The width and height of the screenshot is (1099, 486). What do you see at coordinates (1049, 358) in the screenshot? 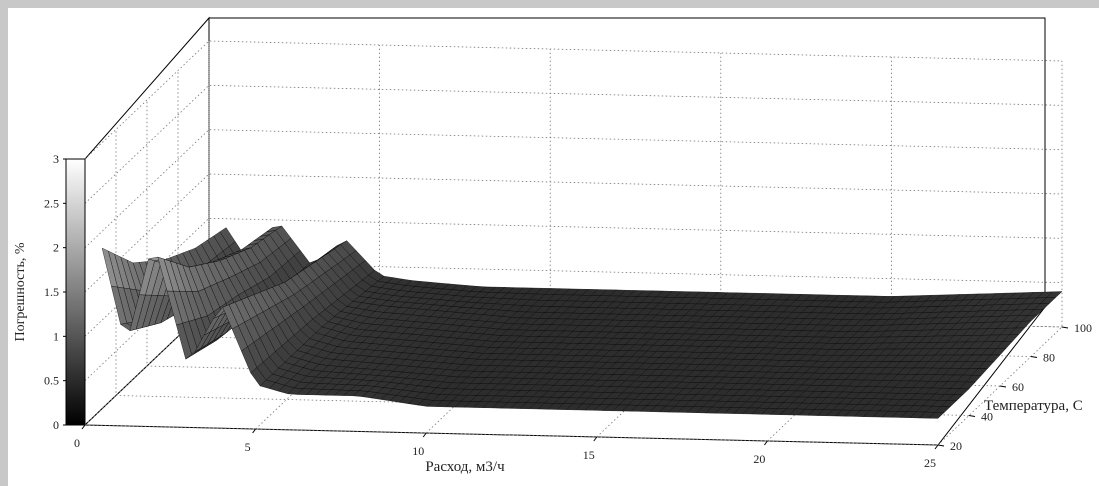
I see `y-tick-label: 80` at bounding box center [1049, 358].